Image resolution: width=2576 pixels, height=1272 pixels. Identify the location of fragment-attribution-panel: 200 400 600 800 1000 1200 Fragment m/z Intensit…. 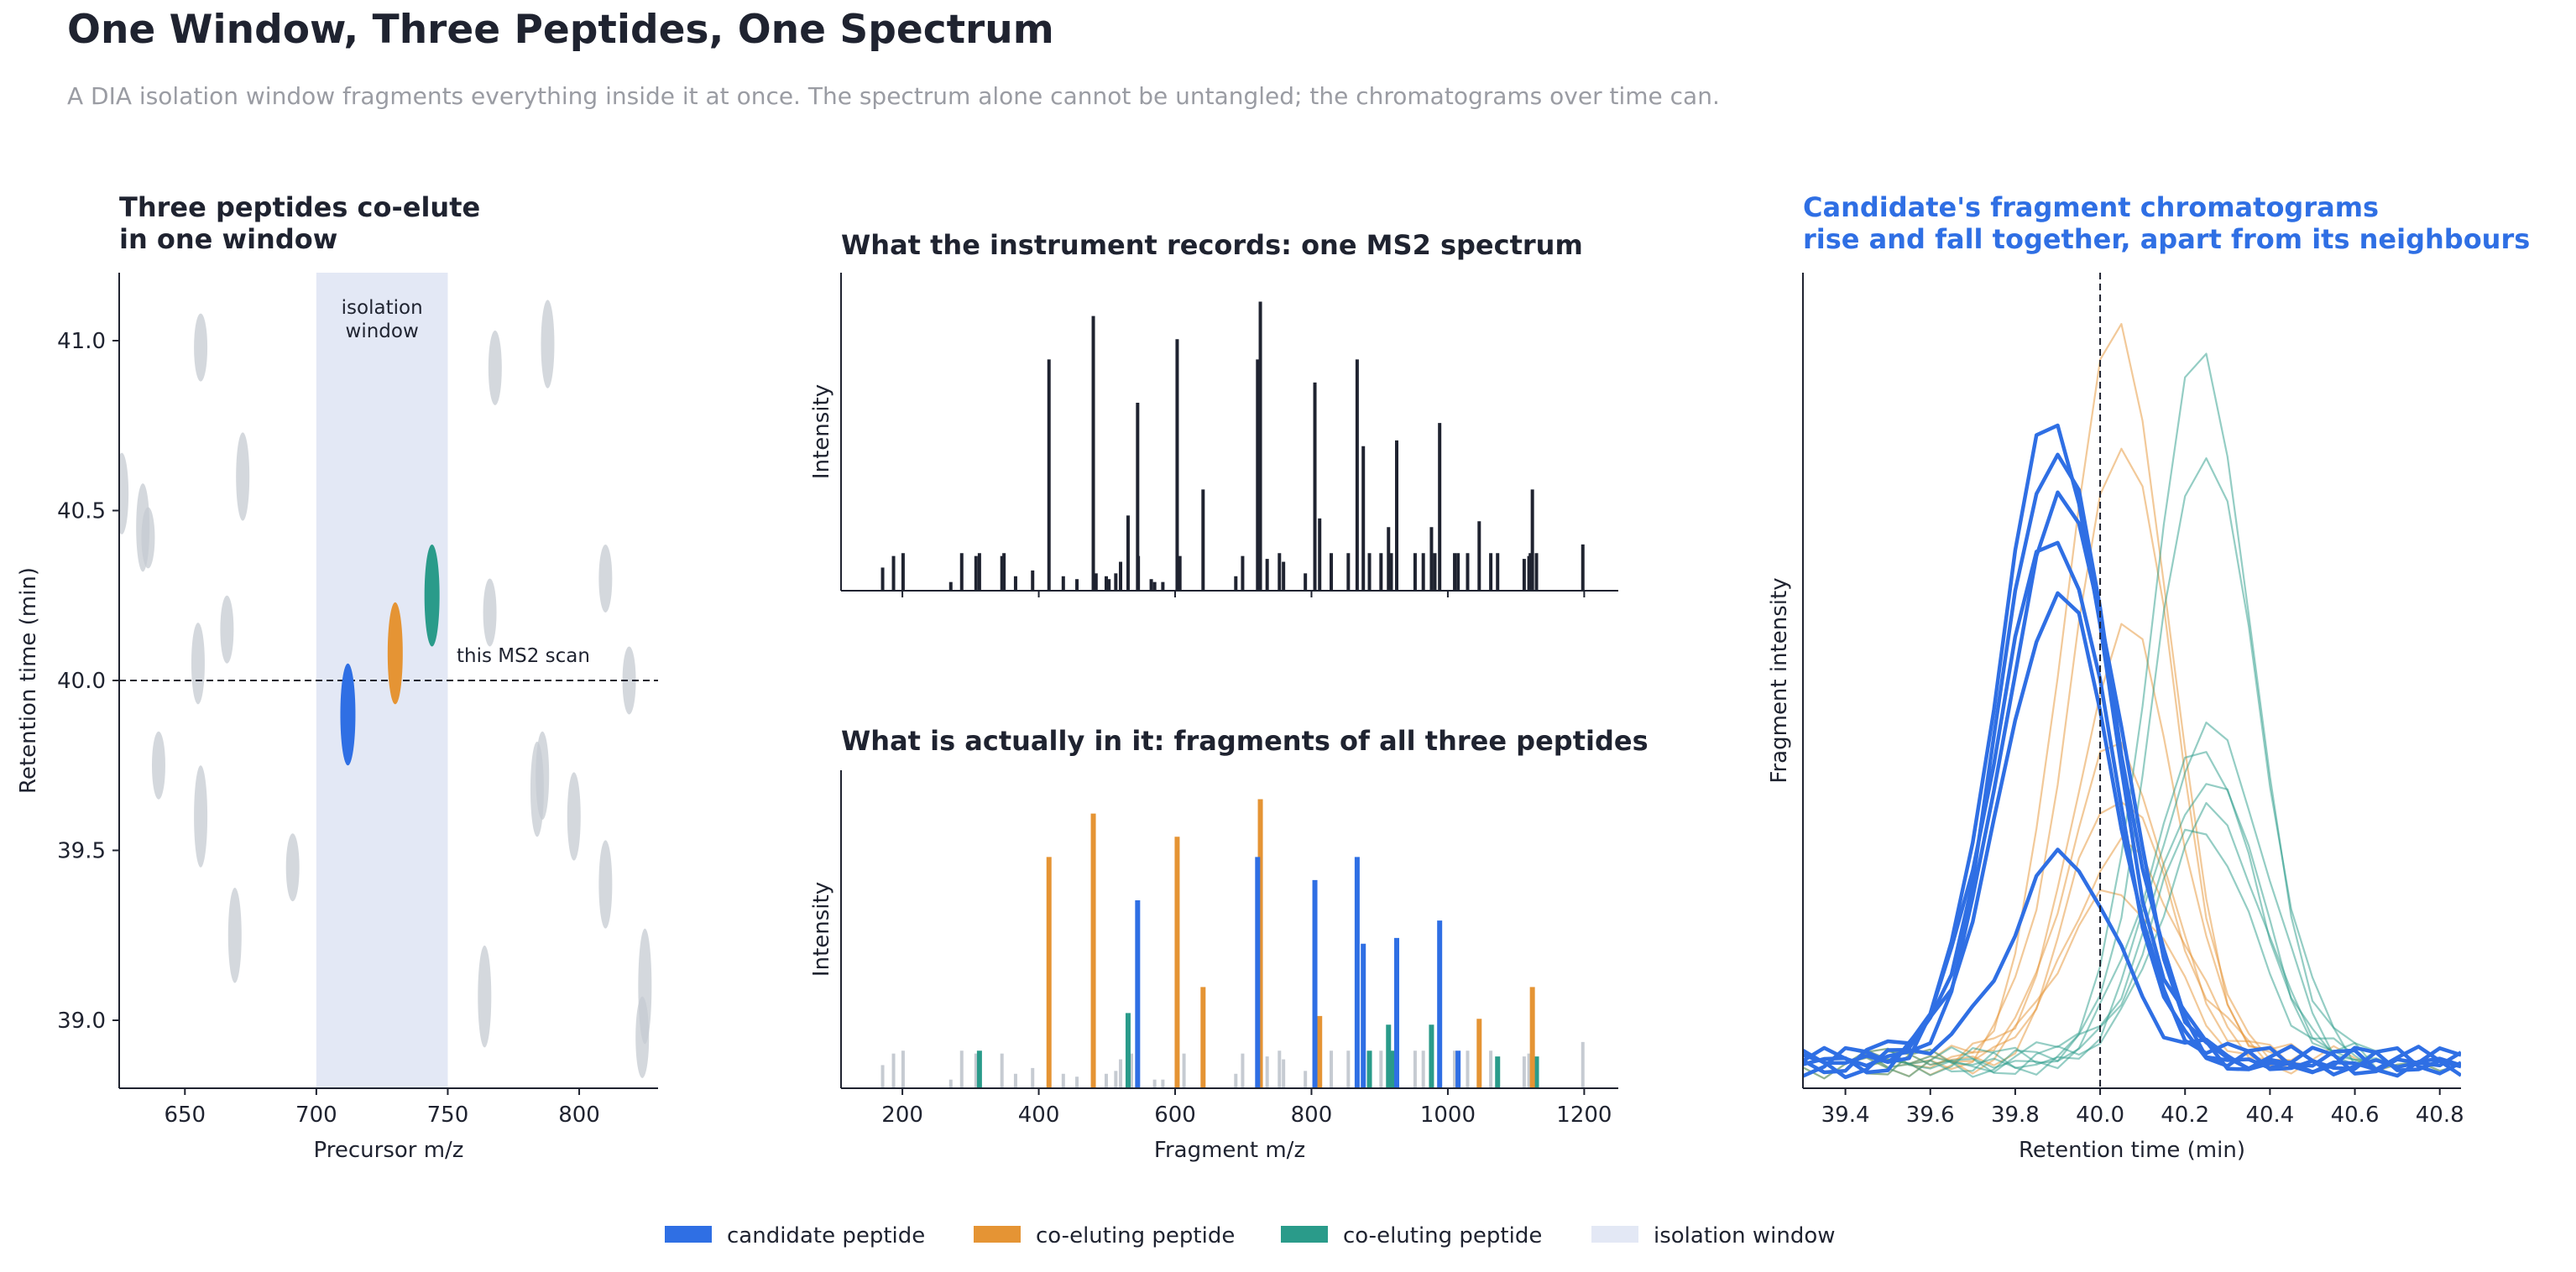
(1229, 944).